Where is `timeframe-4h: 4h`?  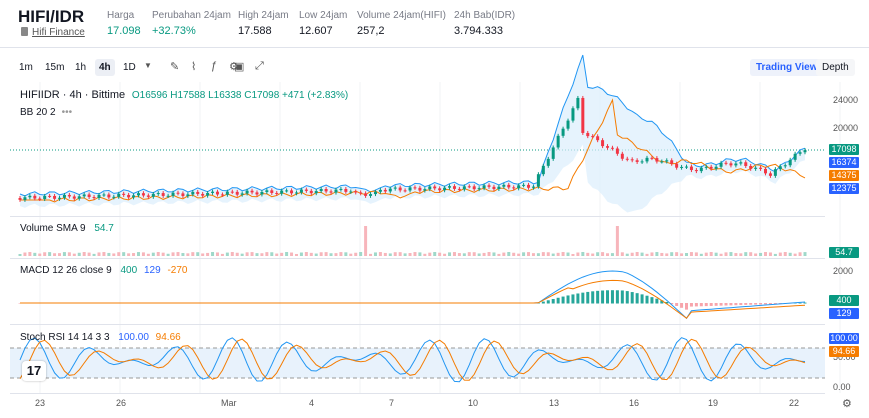 timeframe-4h: 4h is located at coordinates (105, 67).